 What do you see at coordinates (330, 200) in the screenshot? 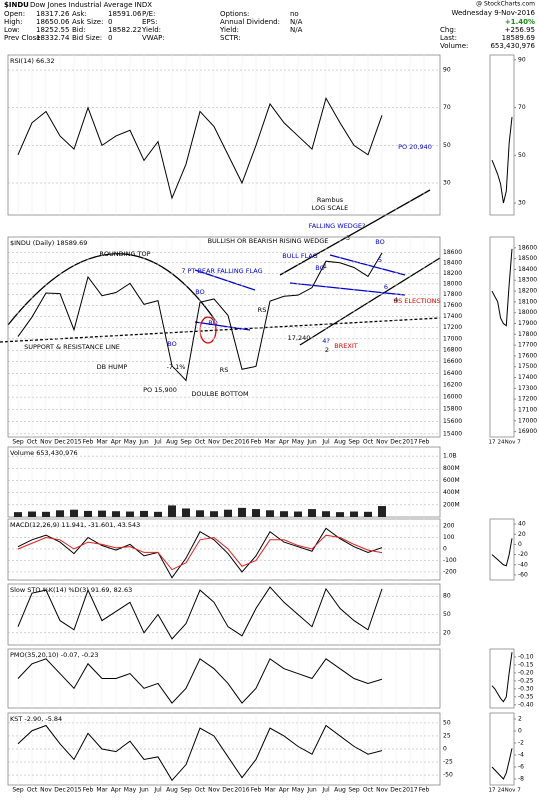
I see `annotation: Rambus` at bounding box center [330, 200].